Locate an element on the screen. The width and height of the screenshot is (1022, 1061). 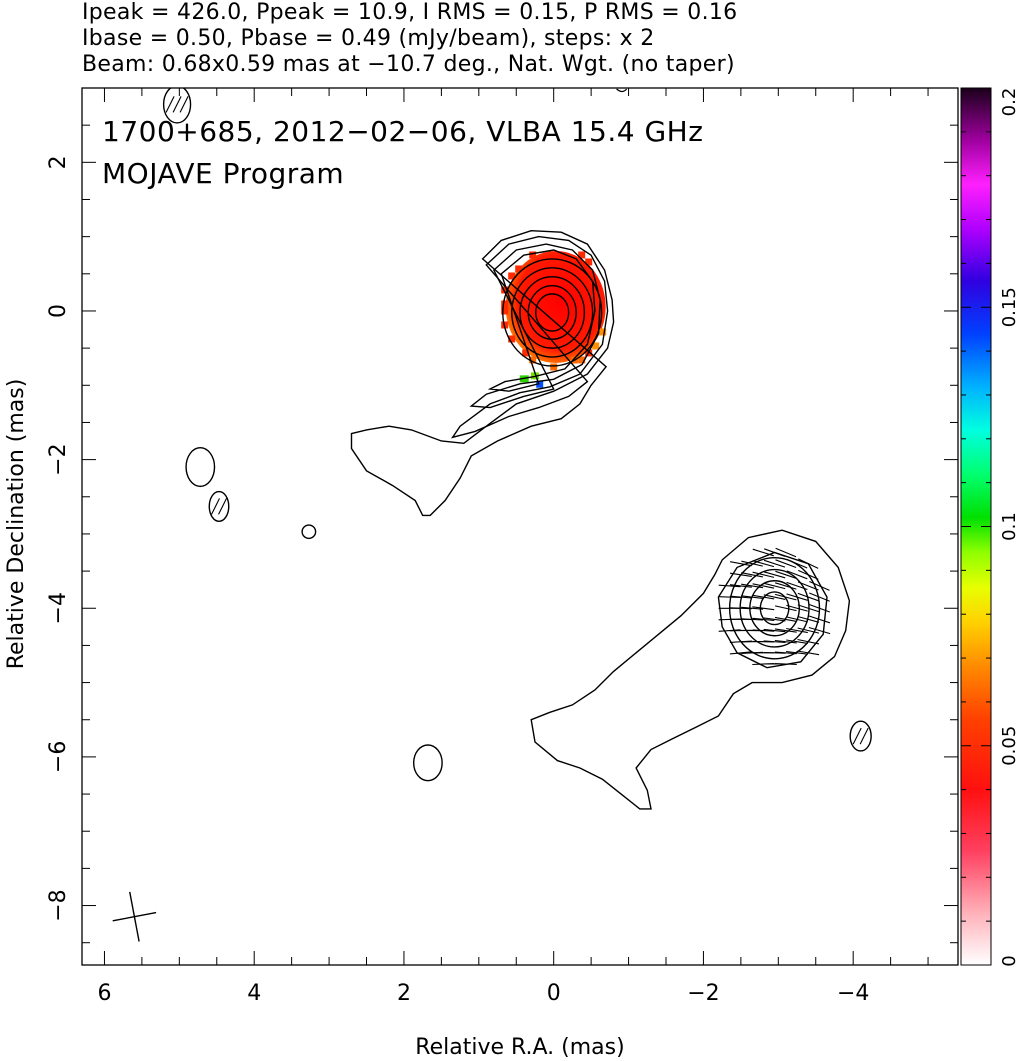
x-tick-label: 0 is located at coordinates (554, 993).